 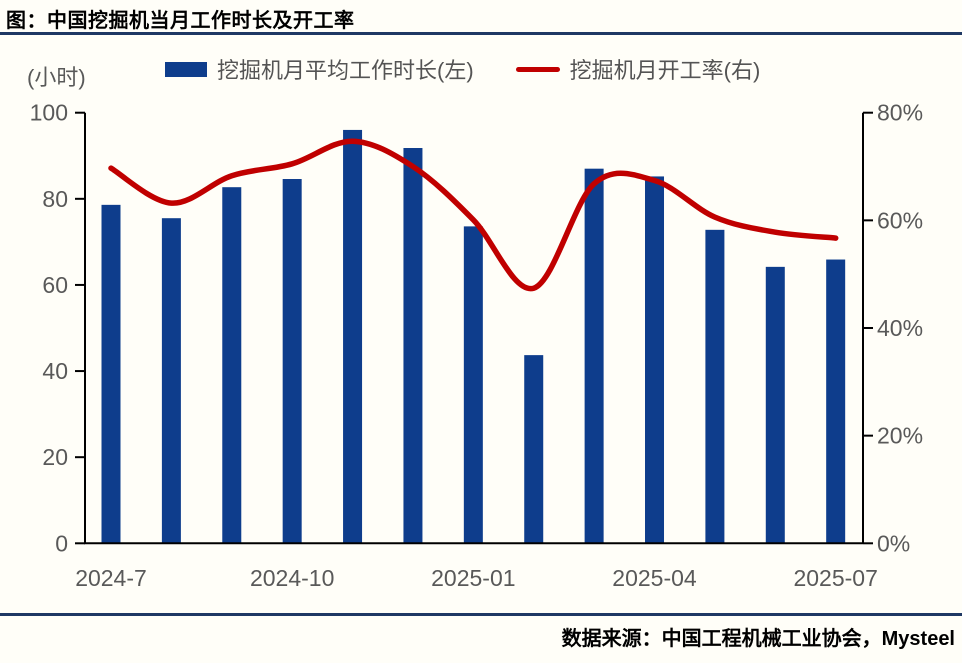 What do you see at coordinates (55, 457) in the screenshot?
I see `left-axis-tick-label: 20` at bounding box center [55, 457].